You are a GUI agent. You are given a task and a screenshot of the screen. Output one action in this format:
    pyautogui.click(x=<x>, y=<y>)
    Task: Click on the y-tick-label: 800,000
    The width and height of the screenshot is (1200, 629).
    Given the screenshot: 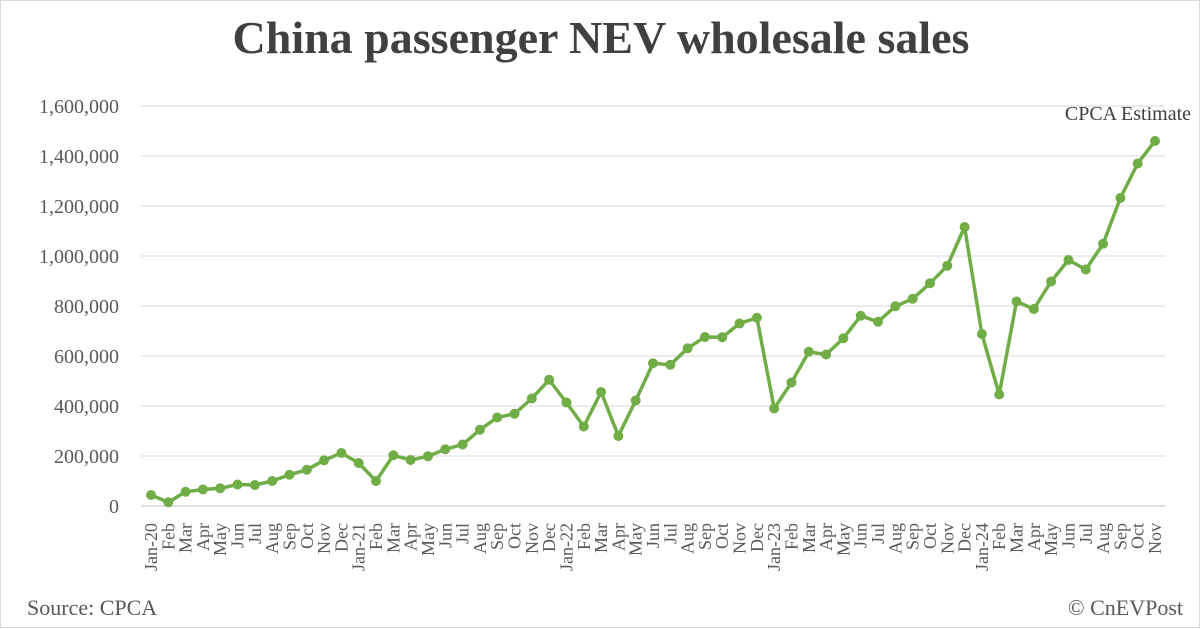 What is the action you would take?
    pyautogui.click(x=86, y=307)
    